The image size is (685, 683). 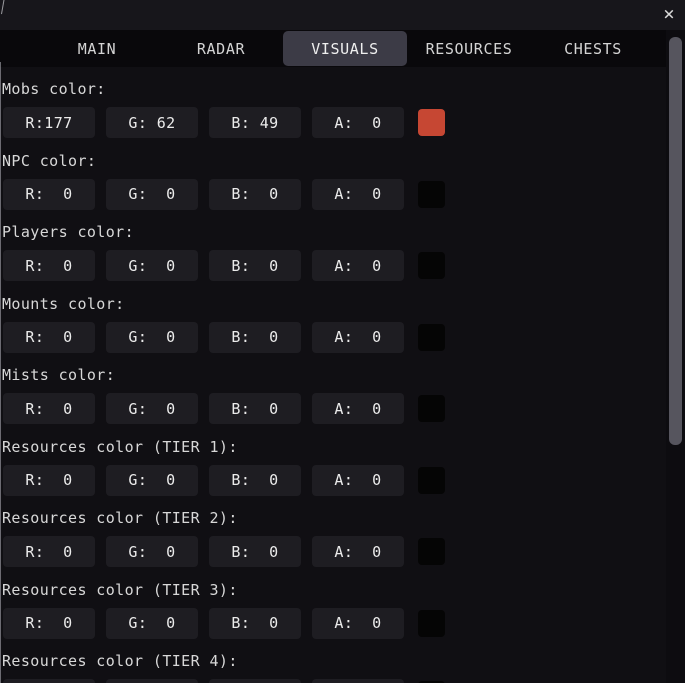 I want to click on tab-strip: MAIN RADAR VISUALS RESOURCES CHESTS, so click(x=345, y=48).